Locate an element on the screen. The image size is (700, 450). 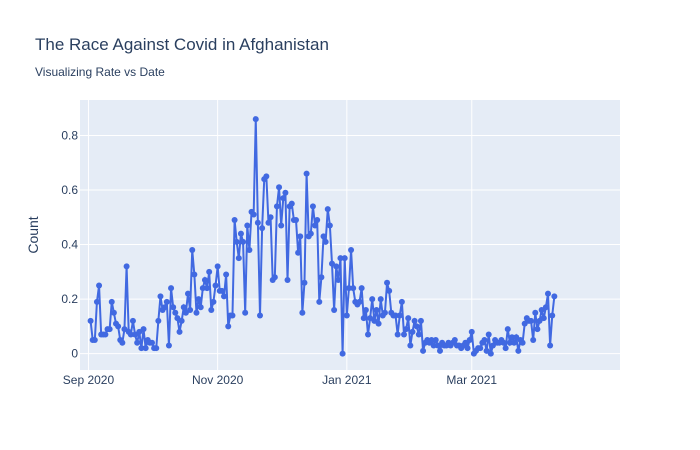
chart-title: The Race Against Covid in Afghanistan is located at coordinates (182, 44).